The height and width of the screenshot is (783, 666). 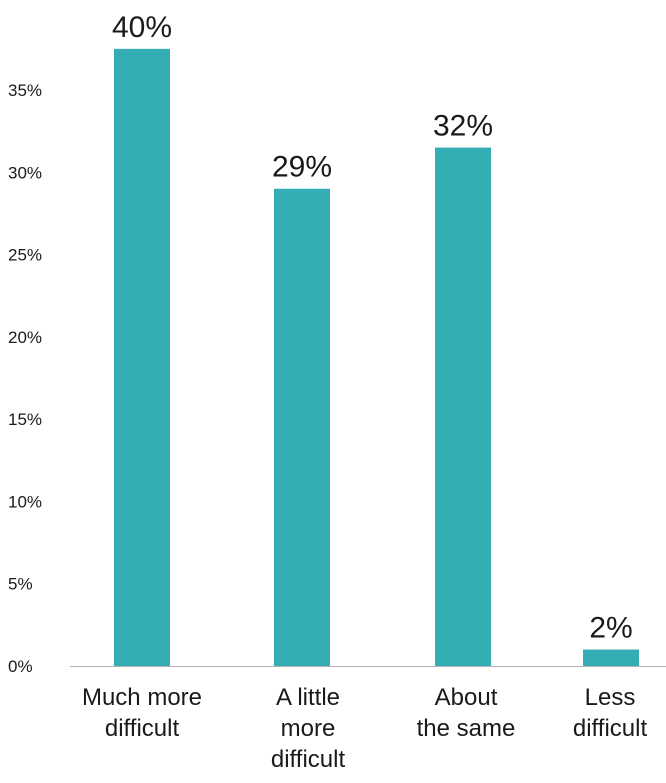 I want to click on x-tick-label-line: the same, so click(x=466, y=728).